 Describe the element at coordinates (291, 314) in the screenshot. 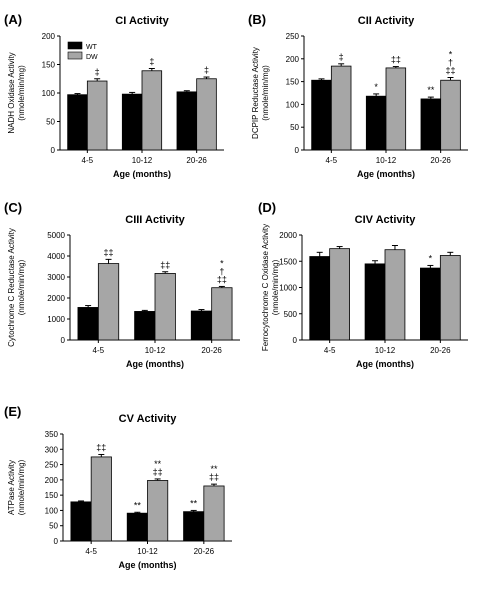

I see `y-tick-label: 500` at that location.